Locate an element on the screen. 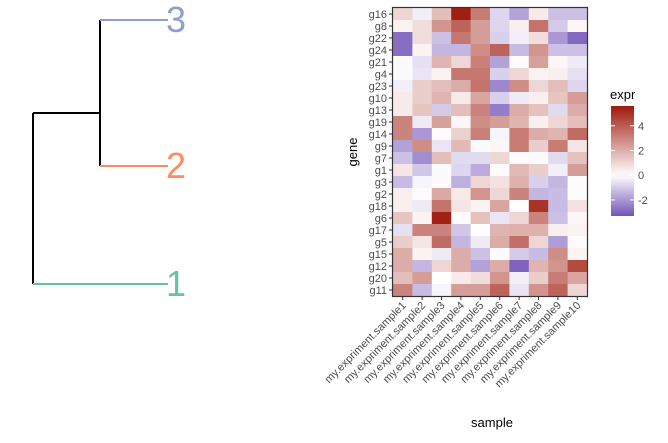  y-tick-label: g17 is located at coordinates (378, 231).